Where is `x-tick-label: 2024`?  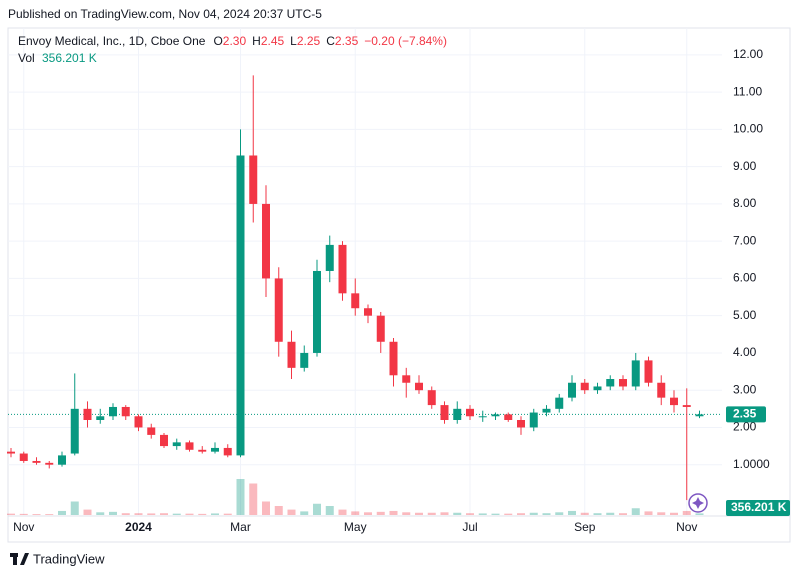
x-tick-label: 2024 is located at coordinates (138, 527).